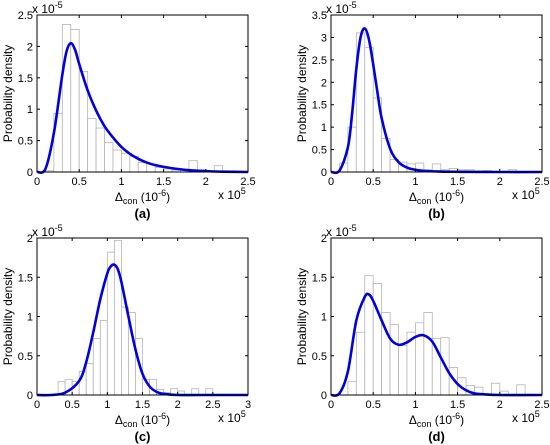 The image size is (550, 445). Describe the element at coordinates (143, 213) in the screenshot. I see `panel-label: (a)` at that location.